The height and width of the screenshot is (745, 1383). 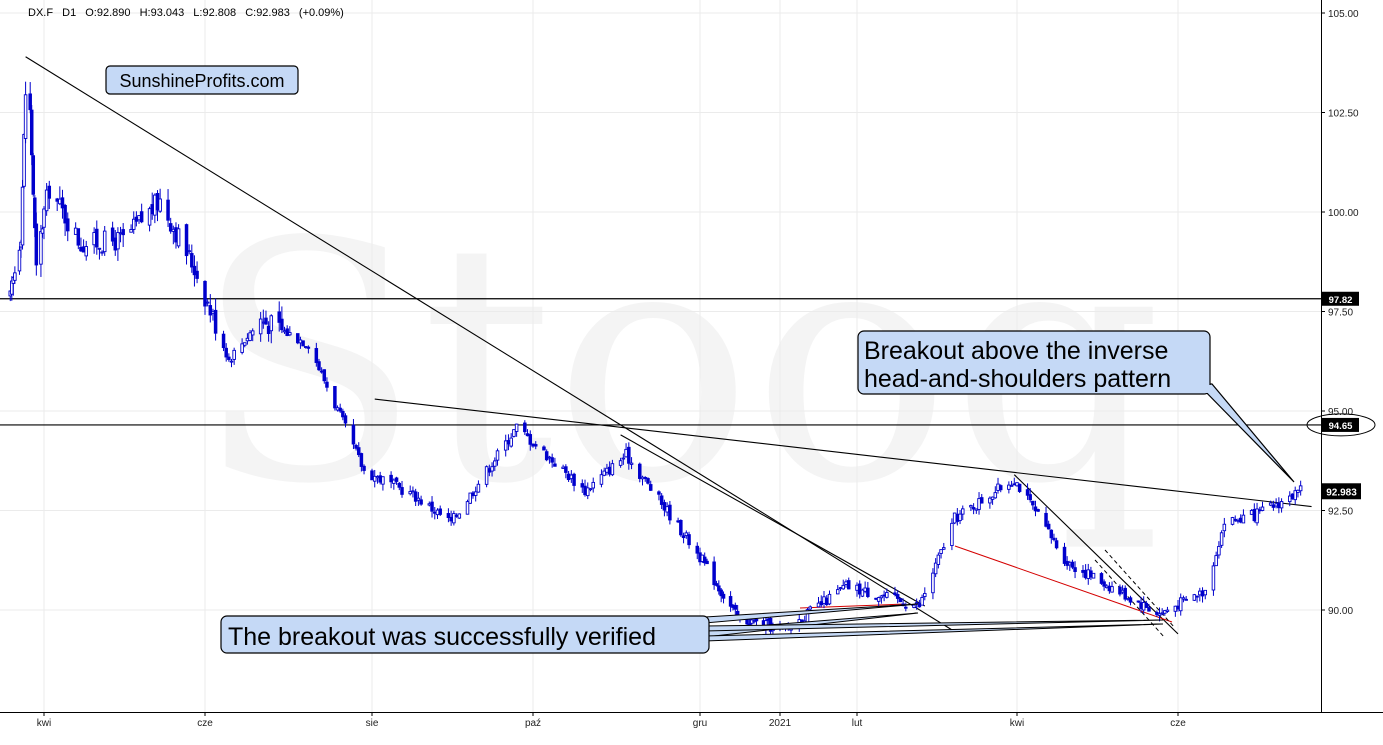 I want to click on level-badge-label: 97.82, so click(x=1341, y=300).